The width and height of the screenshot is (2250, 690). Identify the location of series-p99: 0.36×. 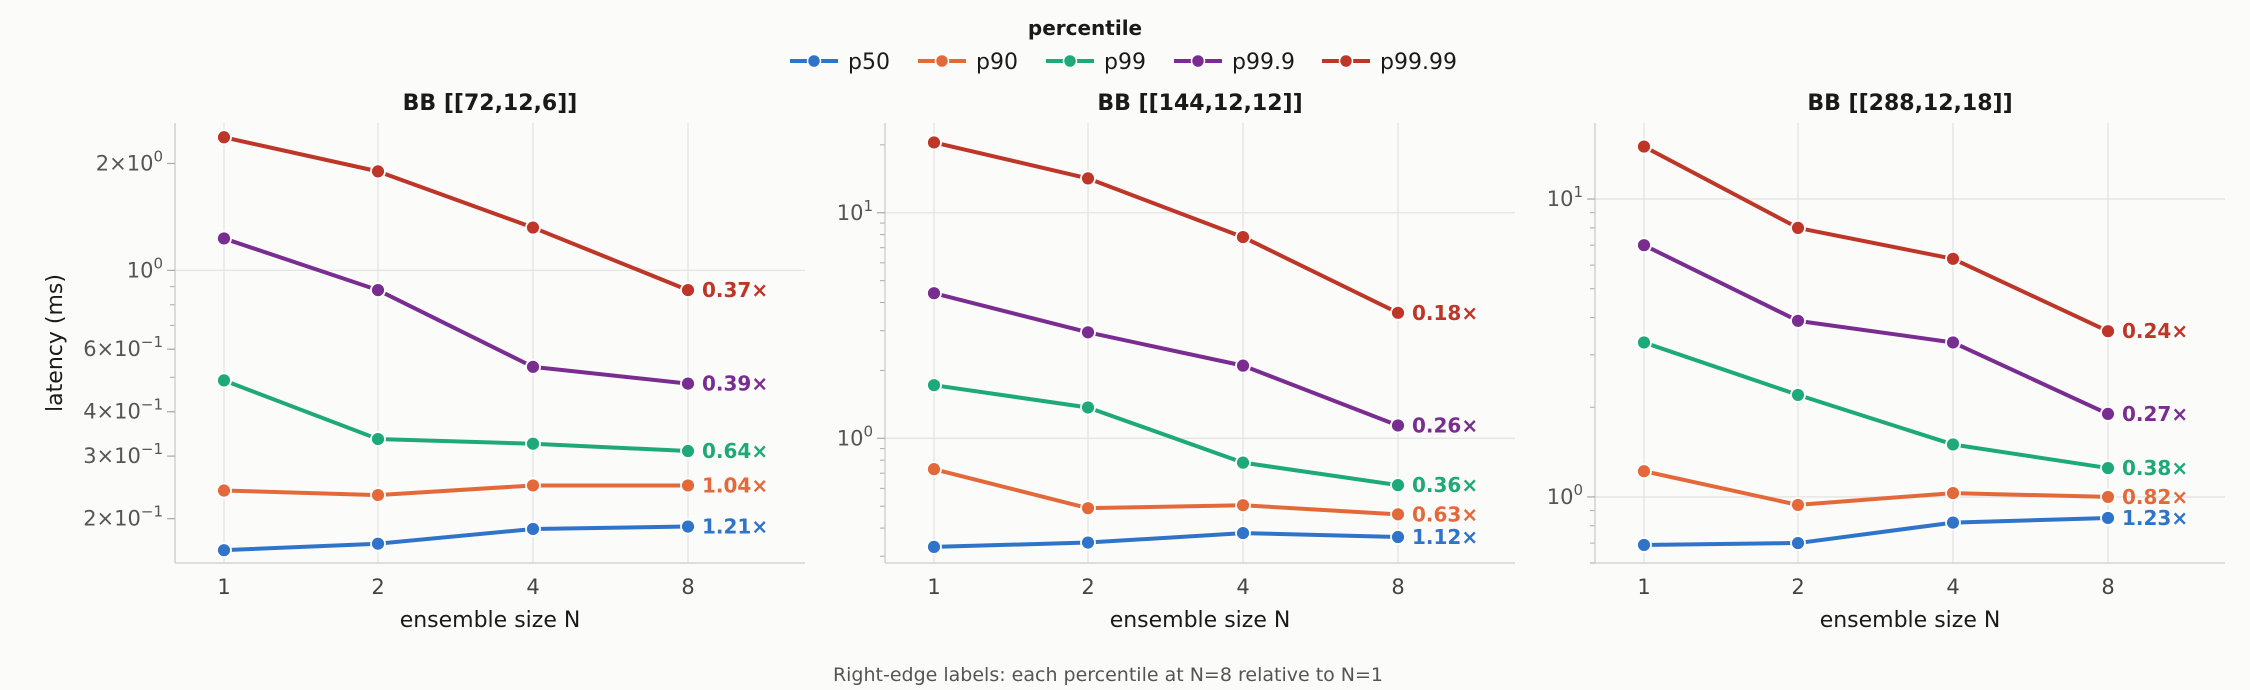
(1202, 437).